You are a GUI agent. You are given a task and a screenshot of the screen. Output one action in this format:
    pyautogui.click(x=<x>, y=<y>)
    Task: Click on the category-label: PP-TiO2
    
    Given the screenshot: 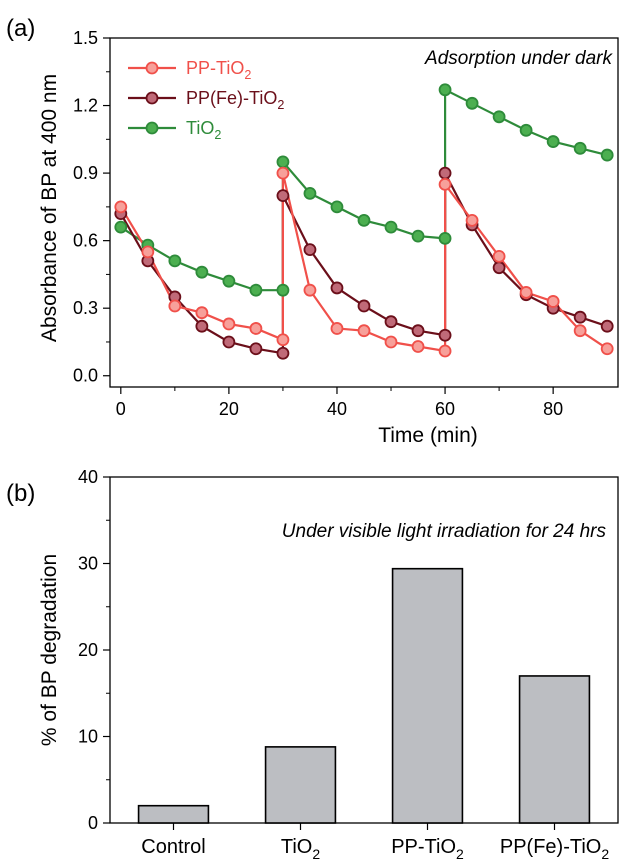 What is the action you would take?
    pyautogui.click(x=427, y=849)
    